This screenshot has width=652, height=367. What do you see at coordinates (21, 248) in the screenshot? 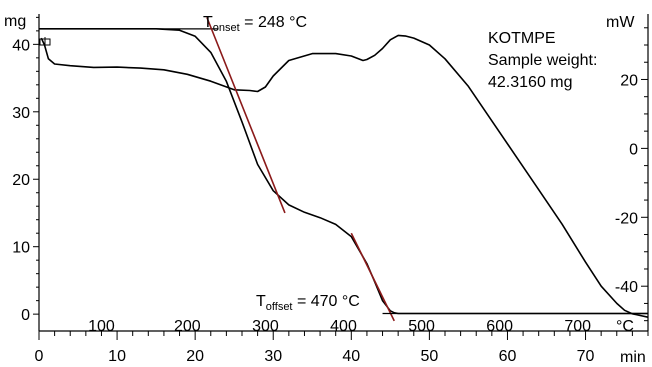
I see `y-left-tick-label-10: 10` at bounding box center [21, 248].